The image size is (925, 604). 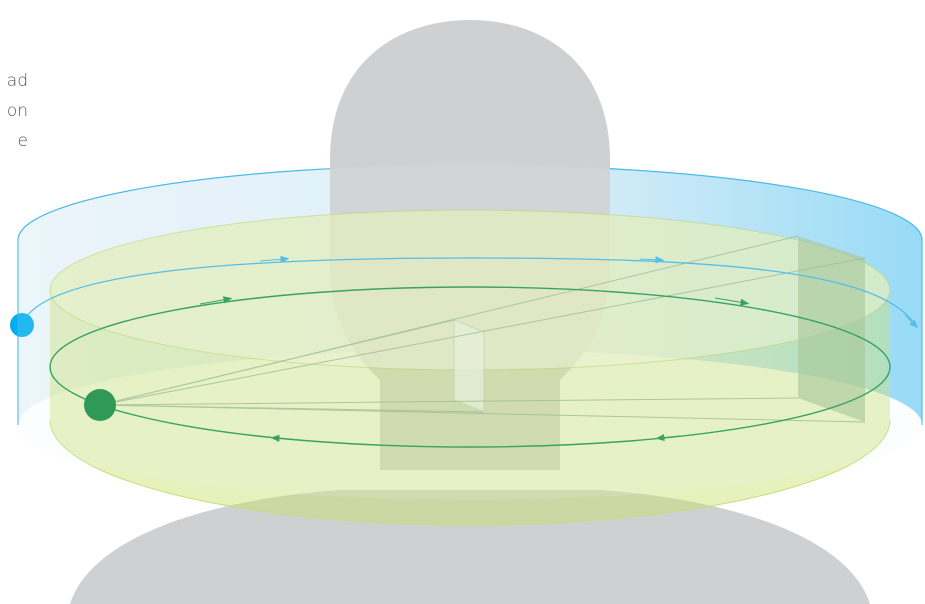 I want to click on text-line: on, so click(x=17, y=111).